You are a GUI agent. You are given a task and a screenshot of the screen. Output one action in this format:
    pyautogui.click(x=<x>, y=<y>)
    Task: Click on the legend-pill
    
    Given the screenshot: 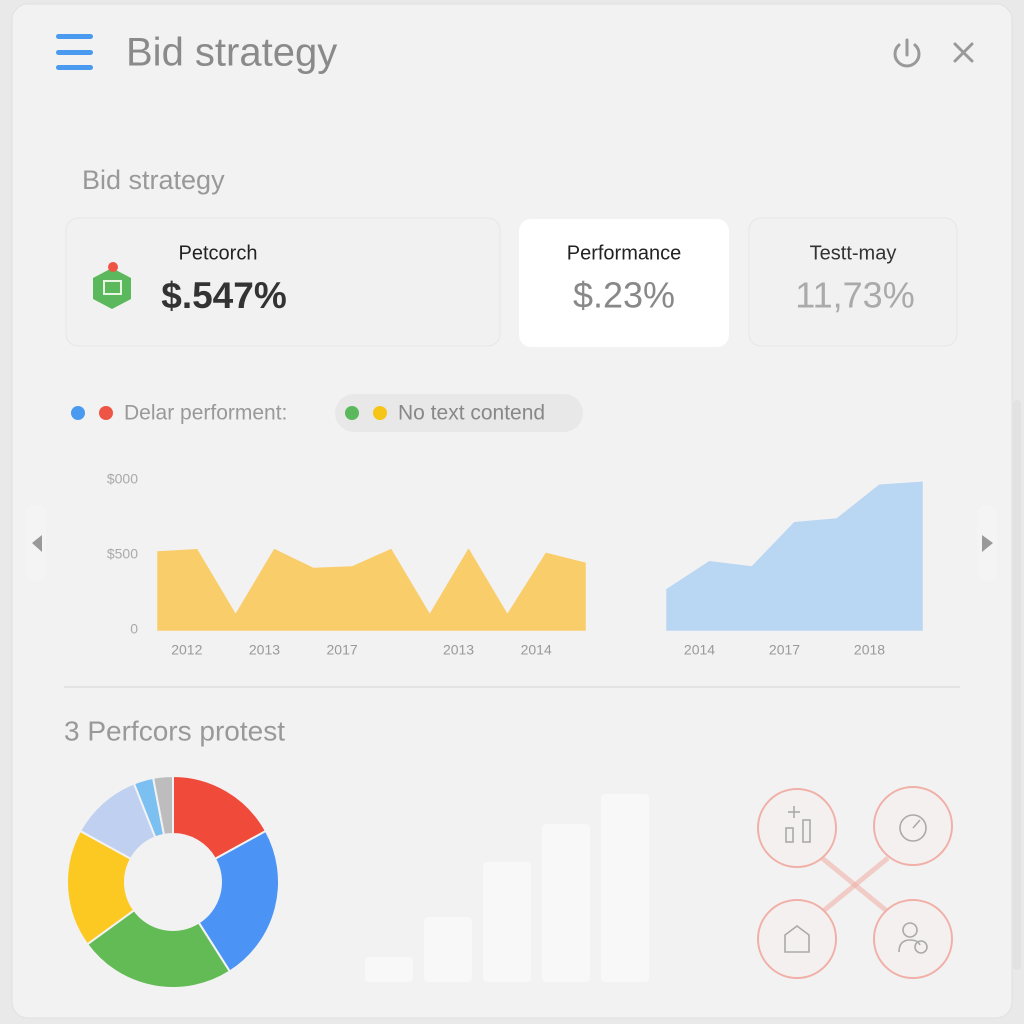 What is the action you would take?
    pyautogui.click(x=459, y=413)
    